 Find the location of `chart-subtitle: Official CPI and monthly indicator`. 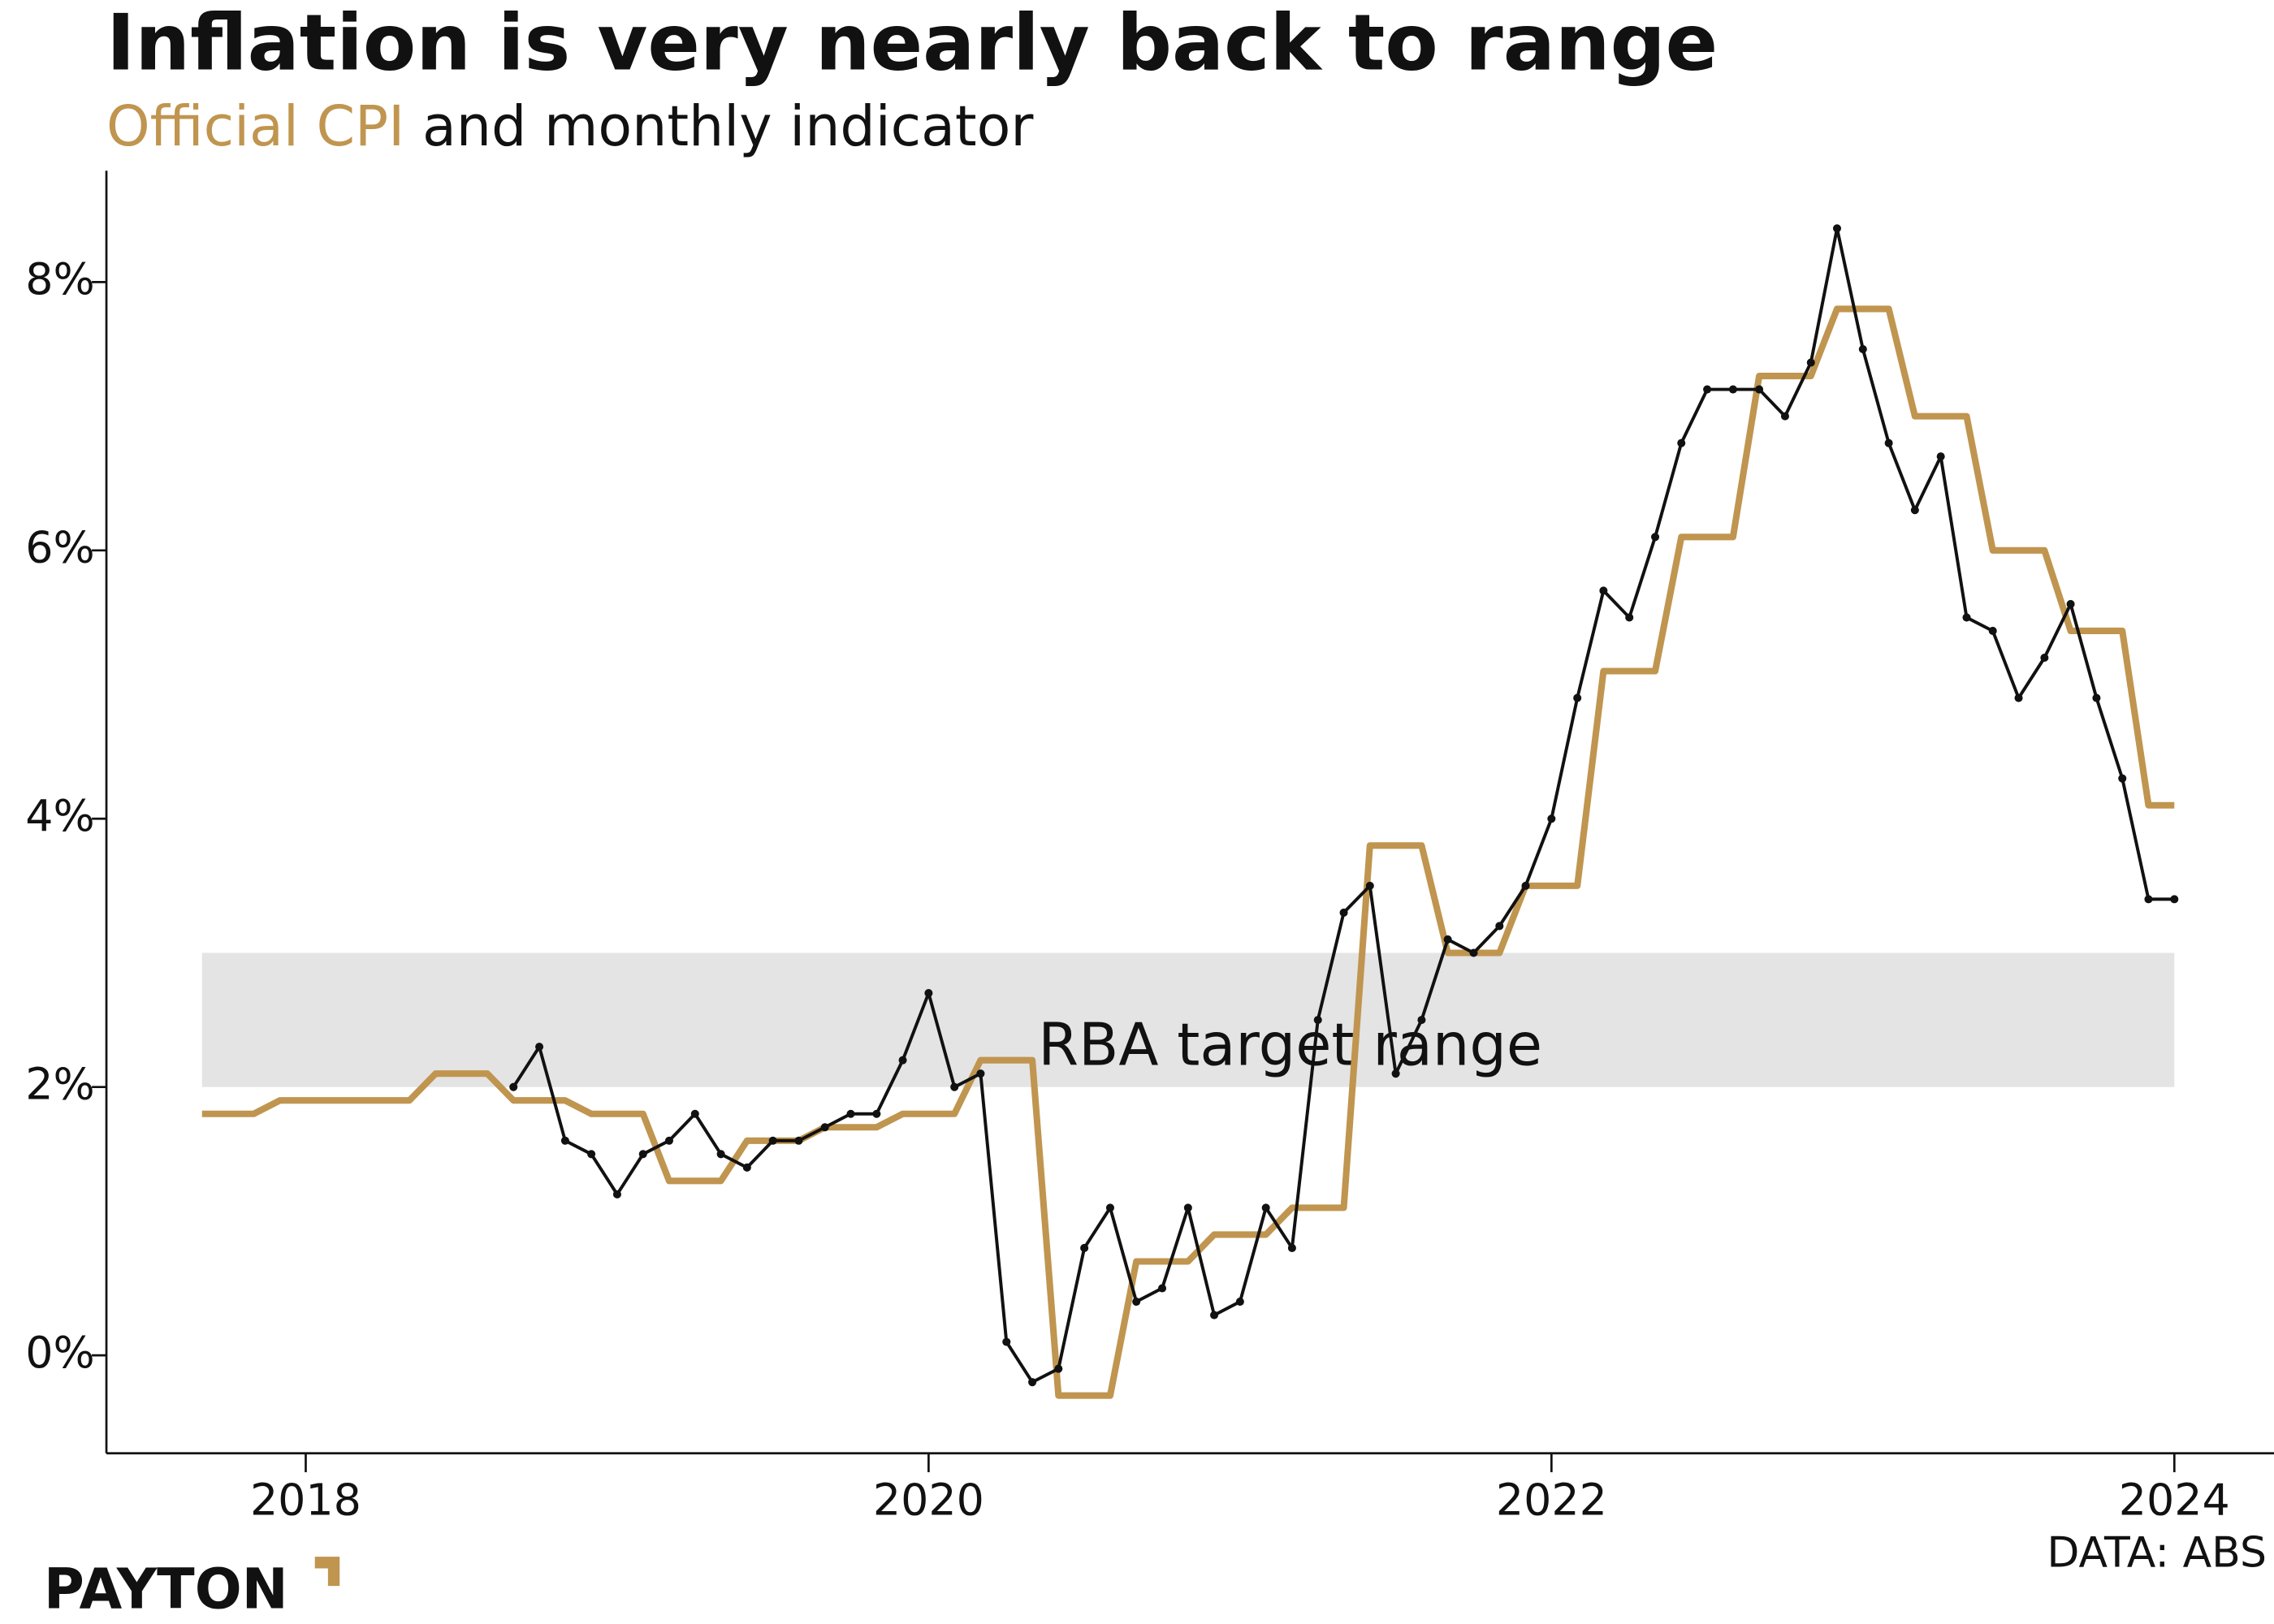

chart-subtitle: Official CPI and monthly indicator is located at coordinates (570, 127).